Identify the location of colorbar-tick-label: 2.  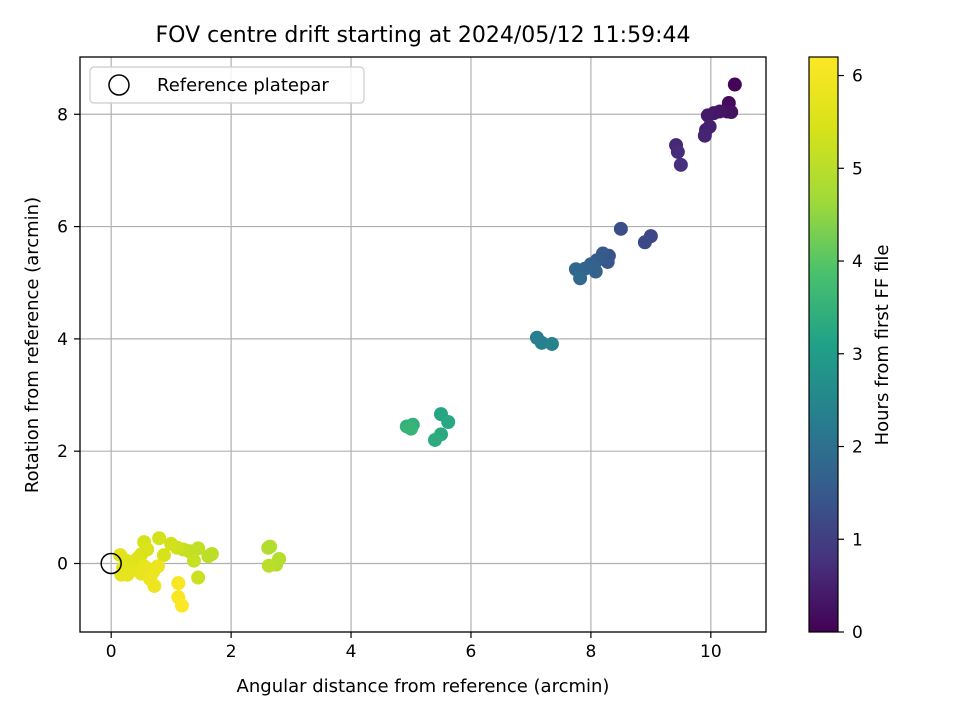
(857, 448).